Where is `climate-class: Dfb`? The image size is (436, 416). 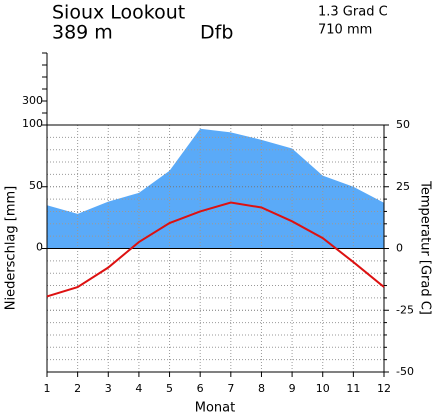
climate-class: Dfb is located at coordinates (216, 33).